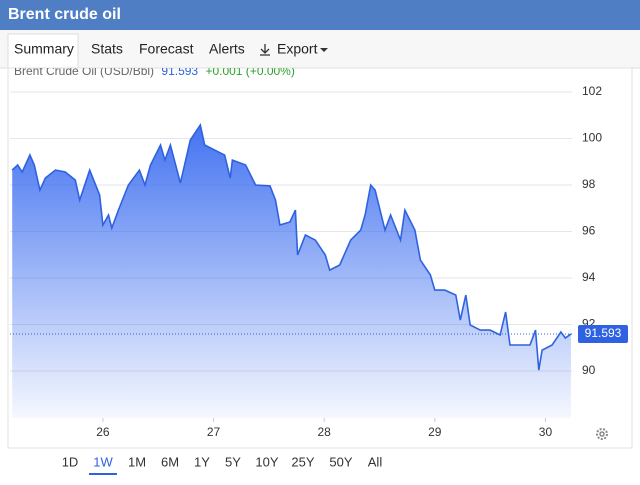 The height and width of the screenshot is (485, 640). What do you see at coordinates (233, 461) in the screenshot?
I see `range-button: 5Y` at bounding box center [233, 461].